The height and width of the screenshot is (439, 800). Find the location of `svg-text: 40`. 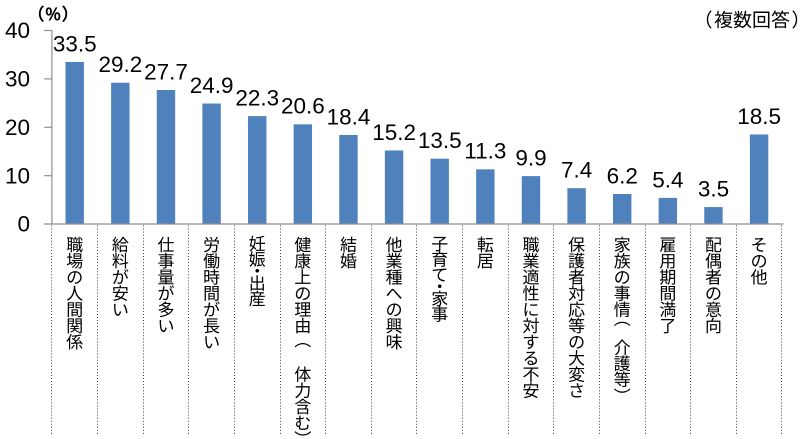

svg-text: 40 is located at coordinates (17, 30).